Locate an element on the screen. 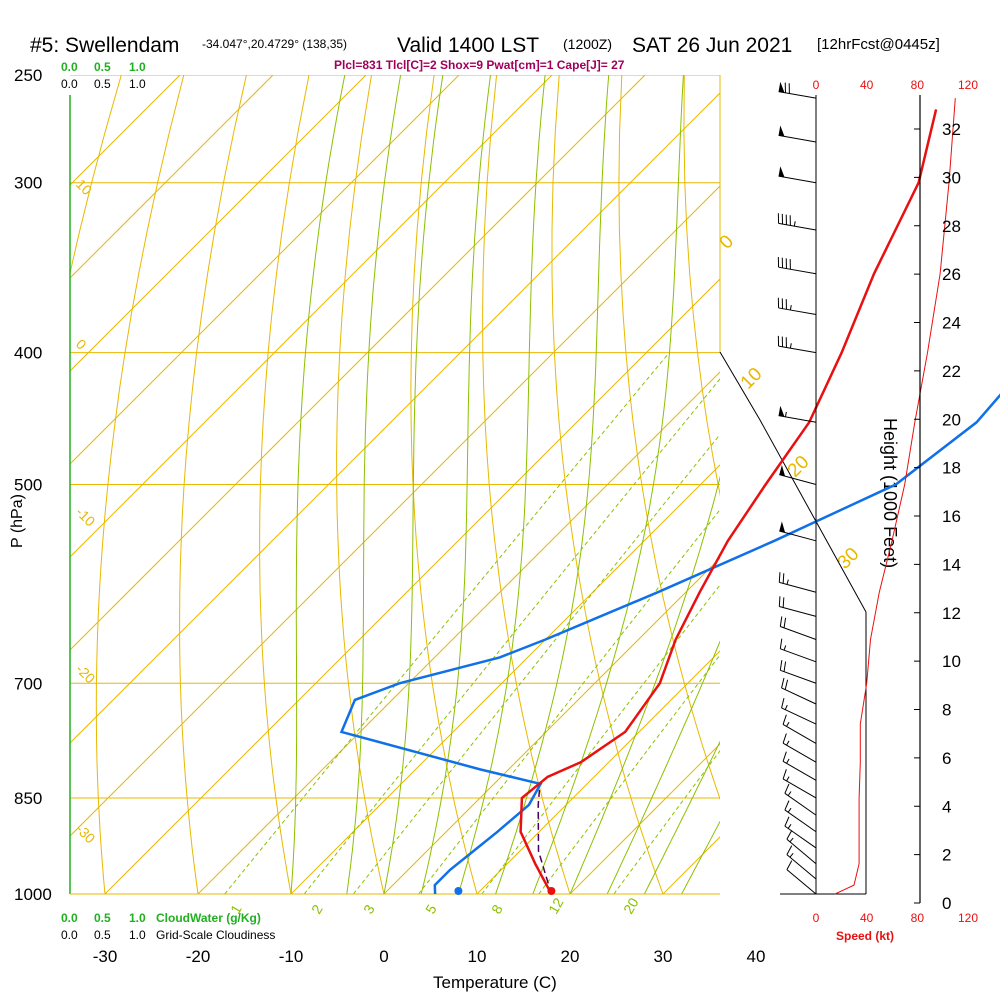 This screenshot has width=1000, height=1000. station-coords: -34.047°,20.4729° (138,35) is located at coordinates (274, 44).